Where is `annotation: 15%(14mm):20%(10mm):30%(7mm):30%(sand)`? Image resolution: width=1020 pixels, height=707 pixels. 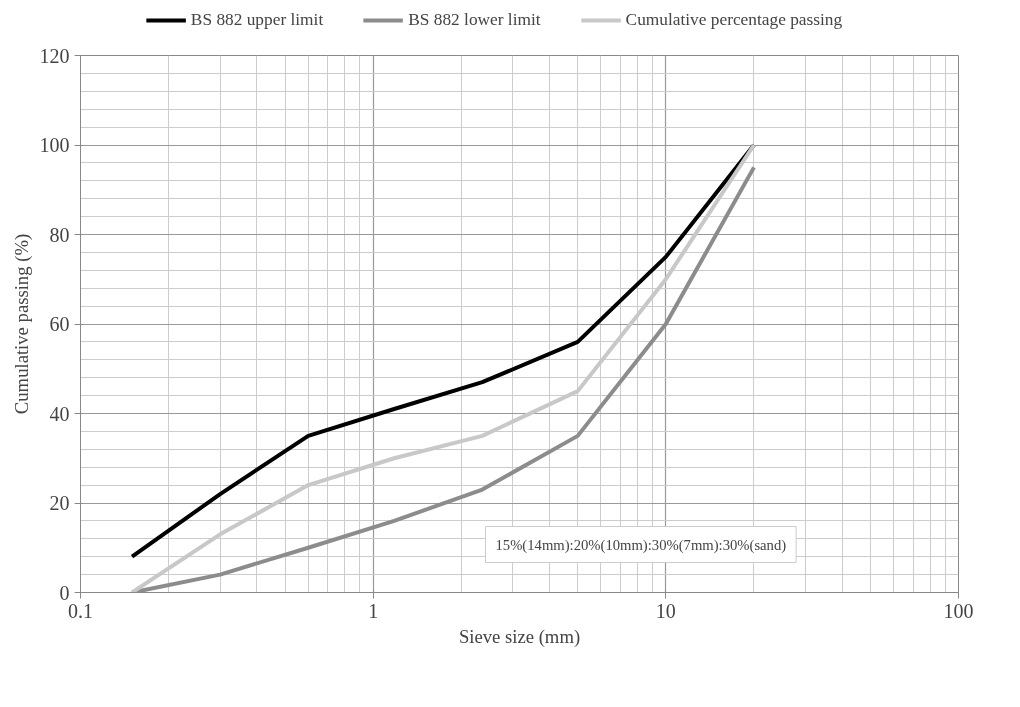 annotation: 15%(14mm):20%(10mm):30%(7mm):30%(sand) is located at coordinates (641, 545).